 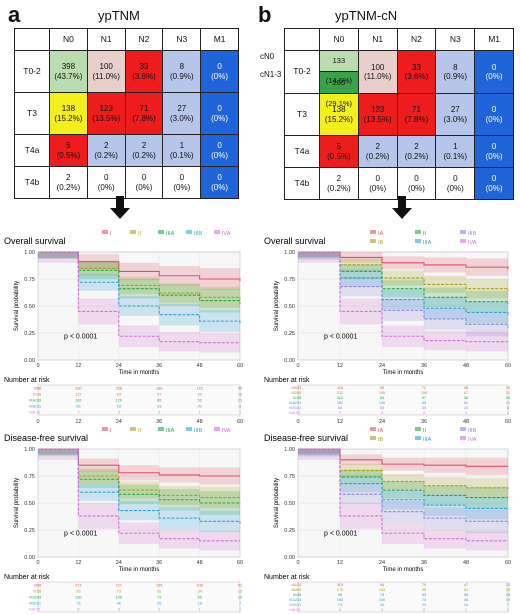 I want to click on risk-value: 233, so click(x=298, y=403).